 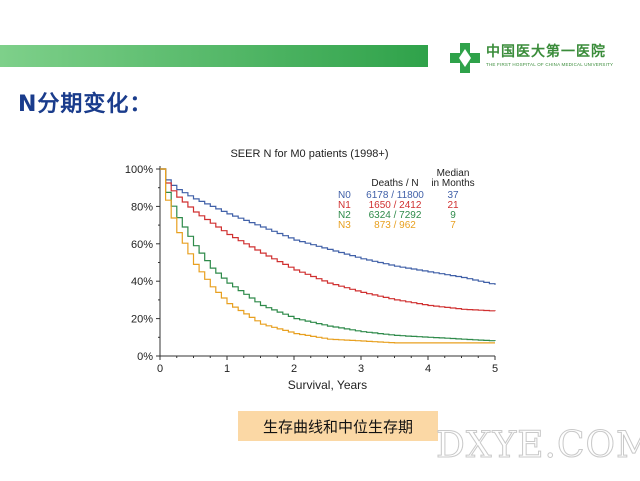 What do you see at coordinates (395, 195) in the screenshot?
I see `legend-deaths-n0: 6178 / 11800` at bounding box center [395, 195].